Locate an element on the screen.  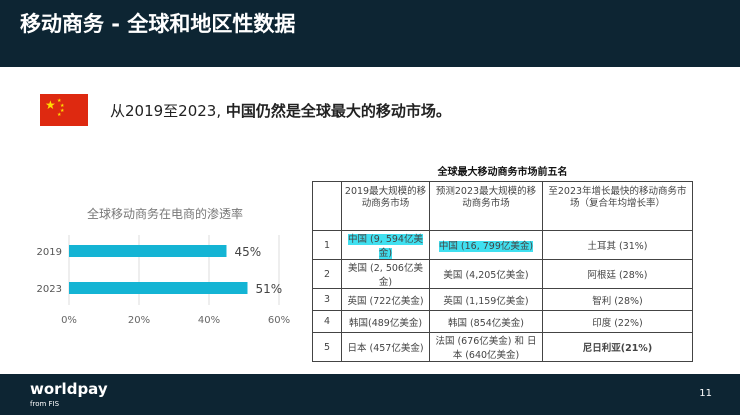
cell-text: 4 is located at coordinates (327, 321).